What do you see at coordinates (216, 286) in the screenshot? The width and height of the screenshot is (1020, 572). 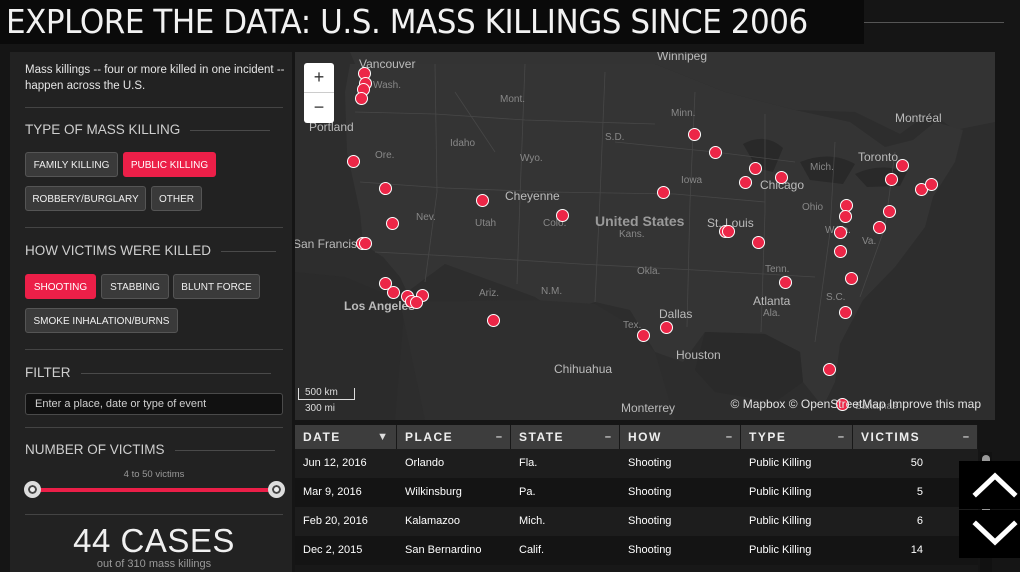 I see `chip-blunt-force: BLUNT FORCE` at bounding box center [216, 286].